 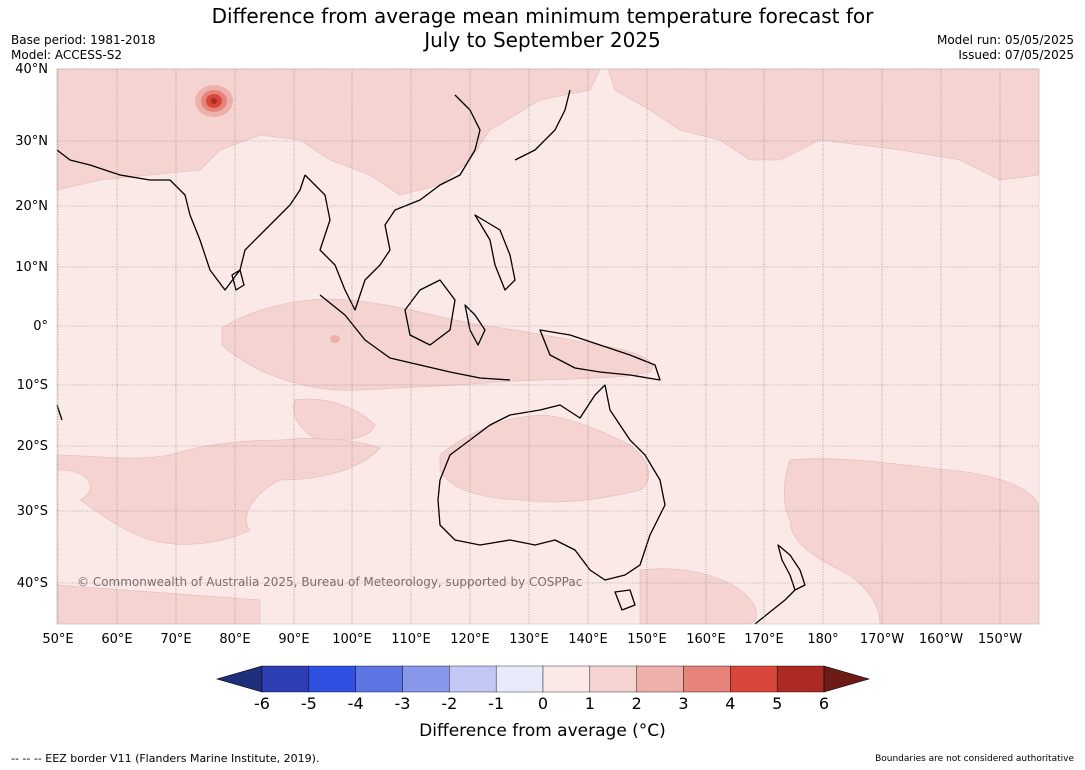 I want to click on colorbar-tick-label: 6, so click(x=824, y=703).